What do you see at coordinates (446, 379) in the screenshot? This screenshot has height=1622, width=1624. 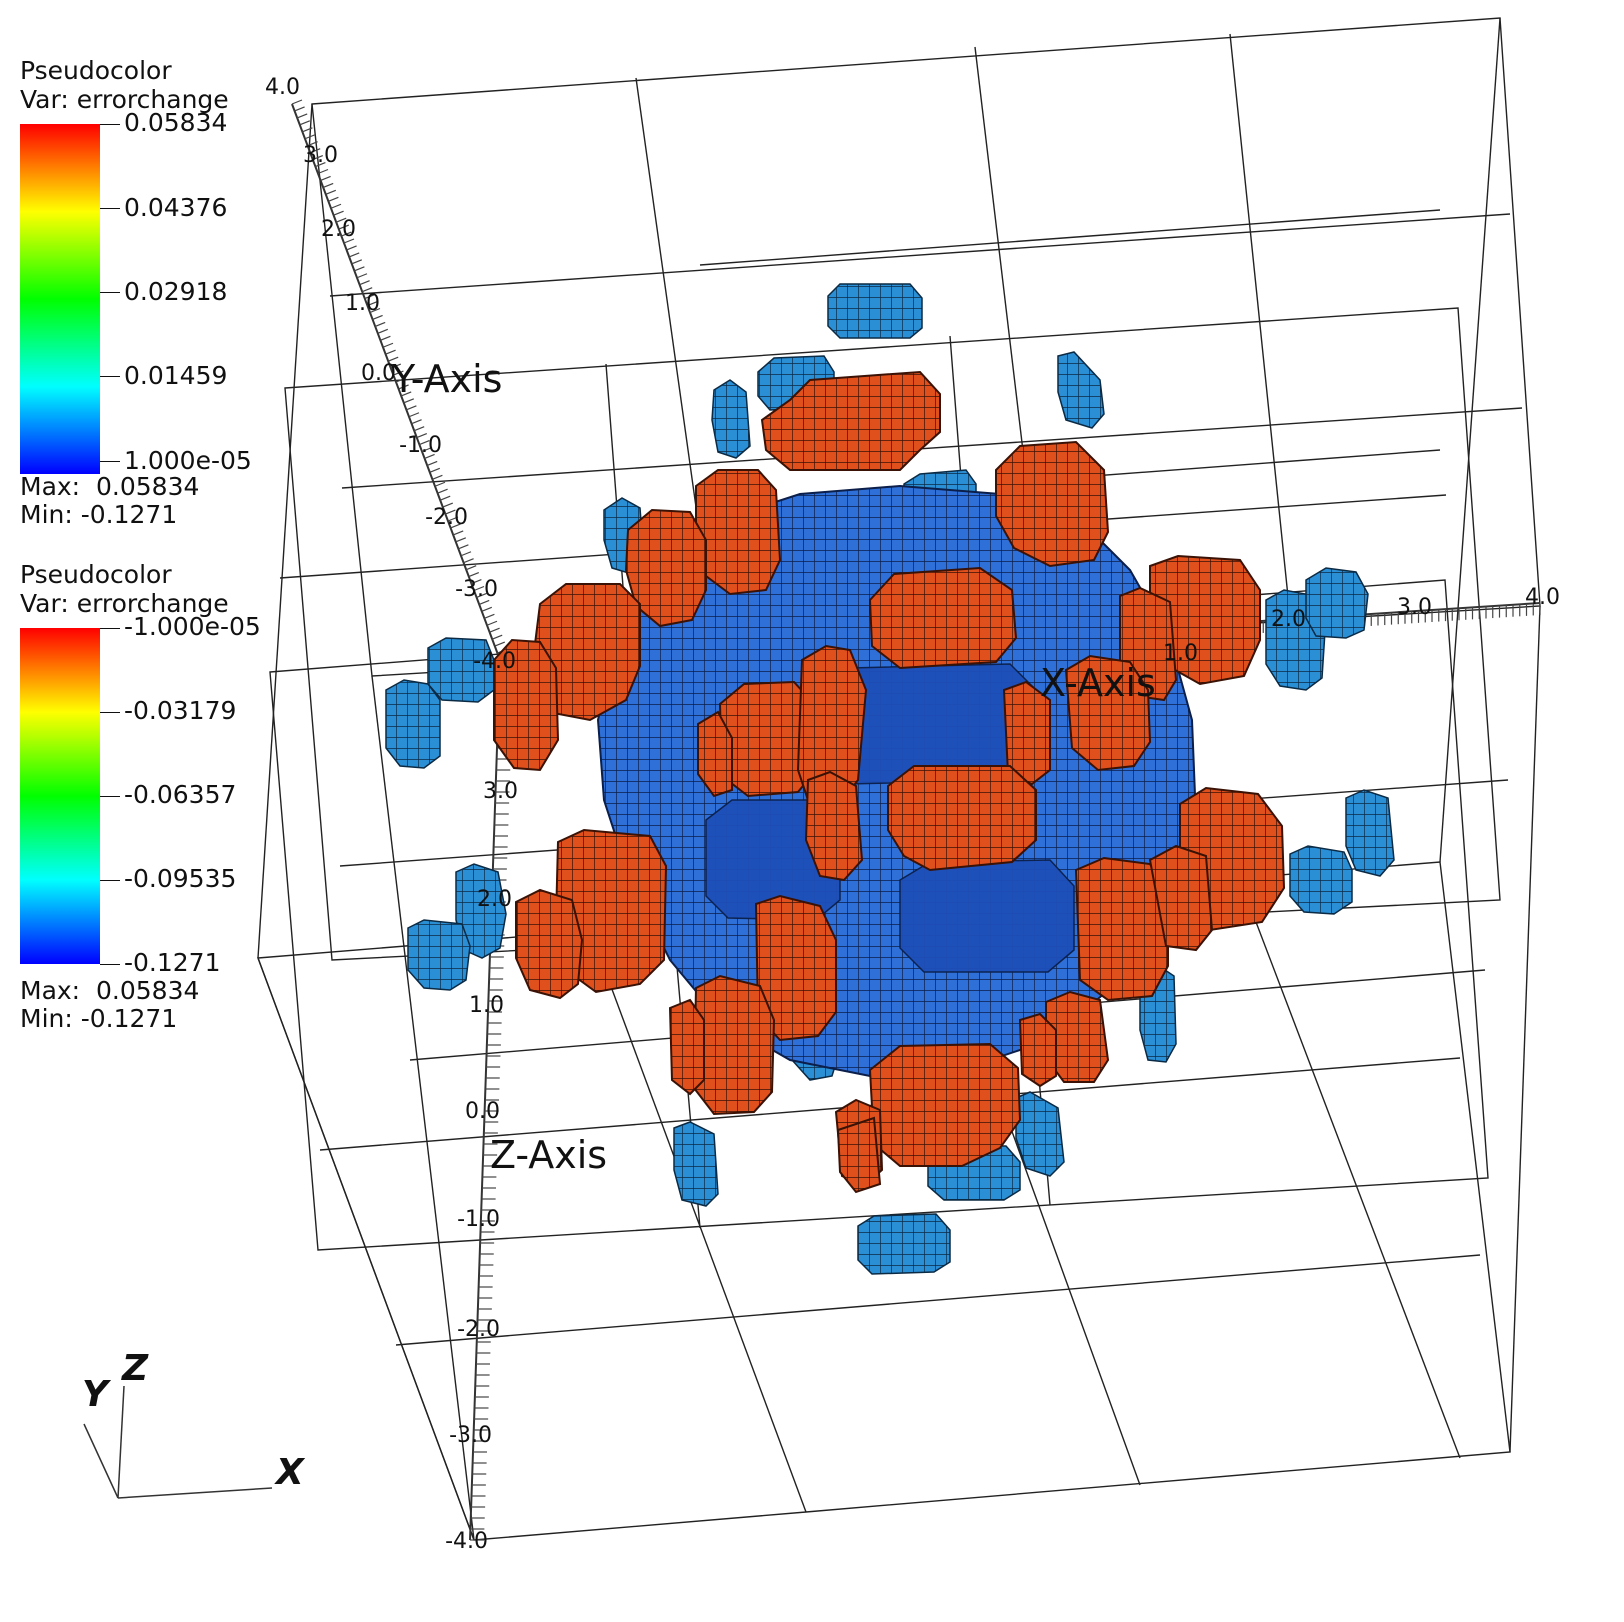 I see `y-axis-title: Y-Axis` at bounding box center [446, 379].